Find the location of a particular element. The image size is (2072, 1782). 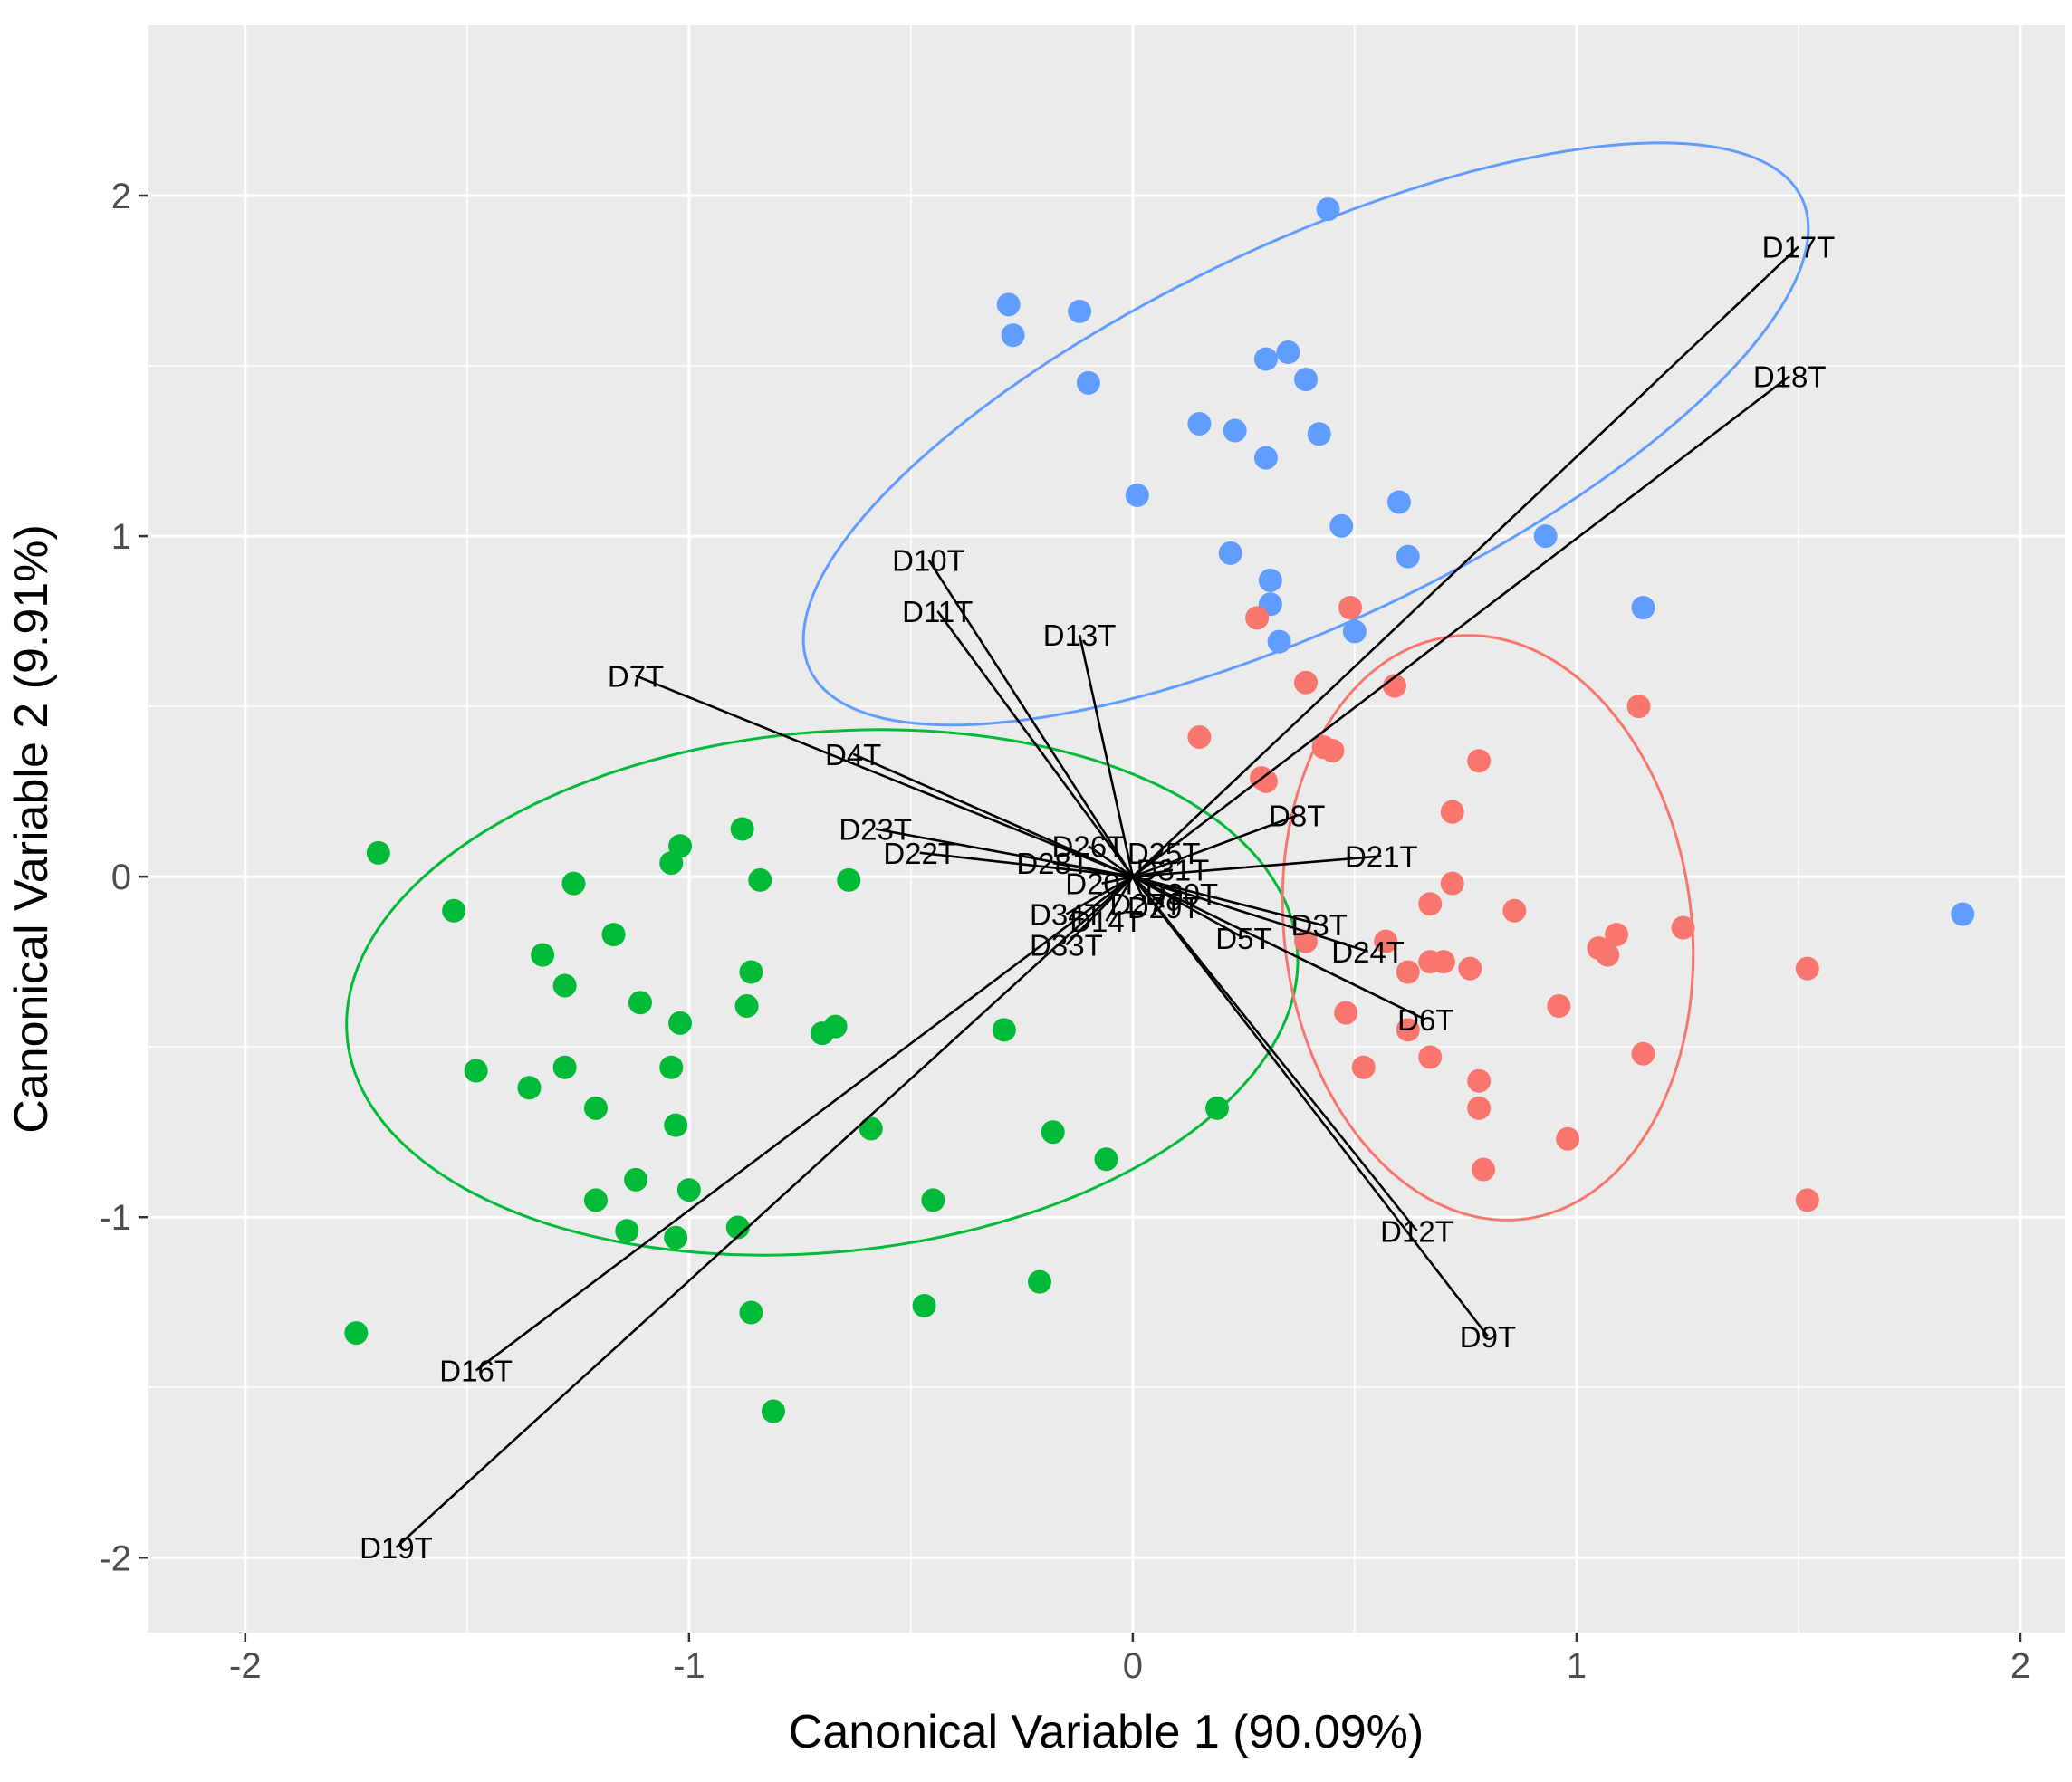

vector-d26t is located at coordinates (1111, 862).